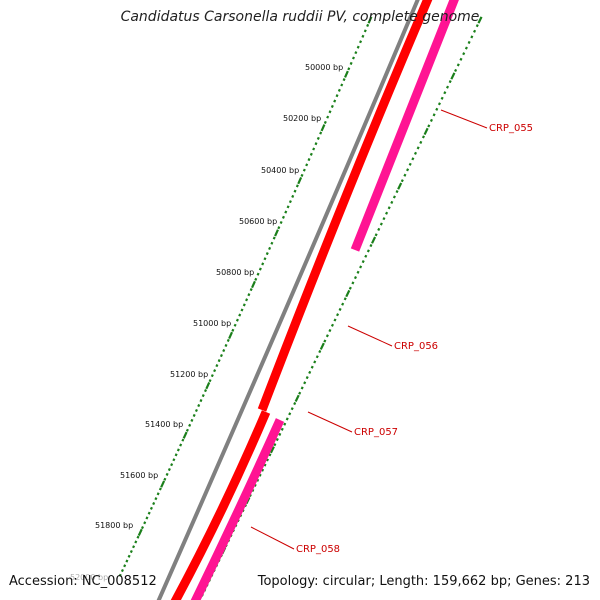  Describe the element at coordinates (114, 525) in the screenshot. I see `scale-label: 51800 bp` at that location.